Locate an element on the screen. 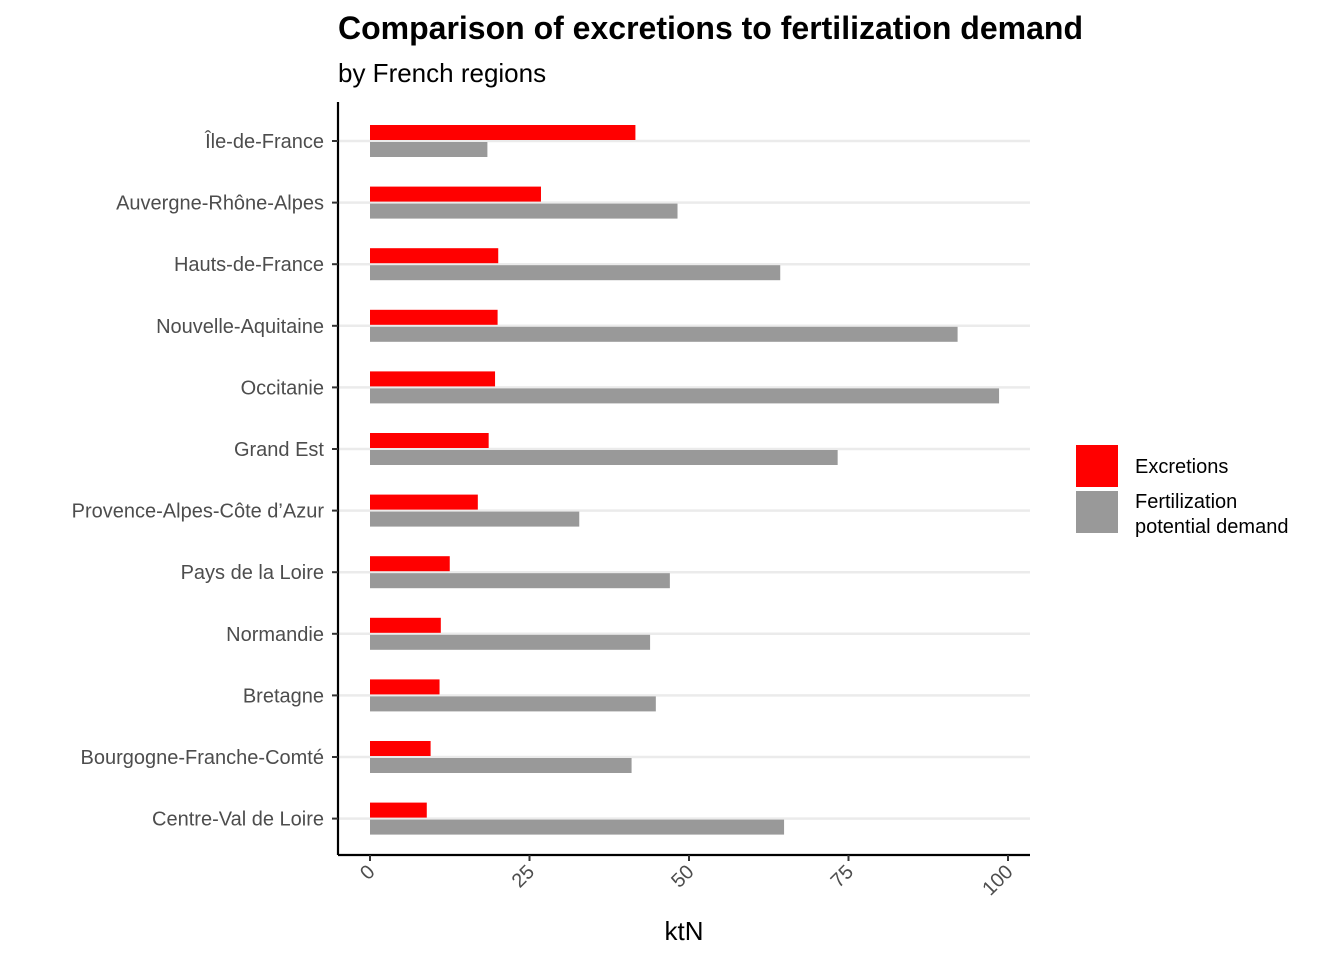  y-tick-label: Auvergne-Rhône-Alpes is located at coordinates (220, 204).